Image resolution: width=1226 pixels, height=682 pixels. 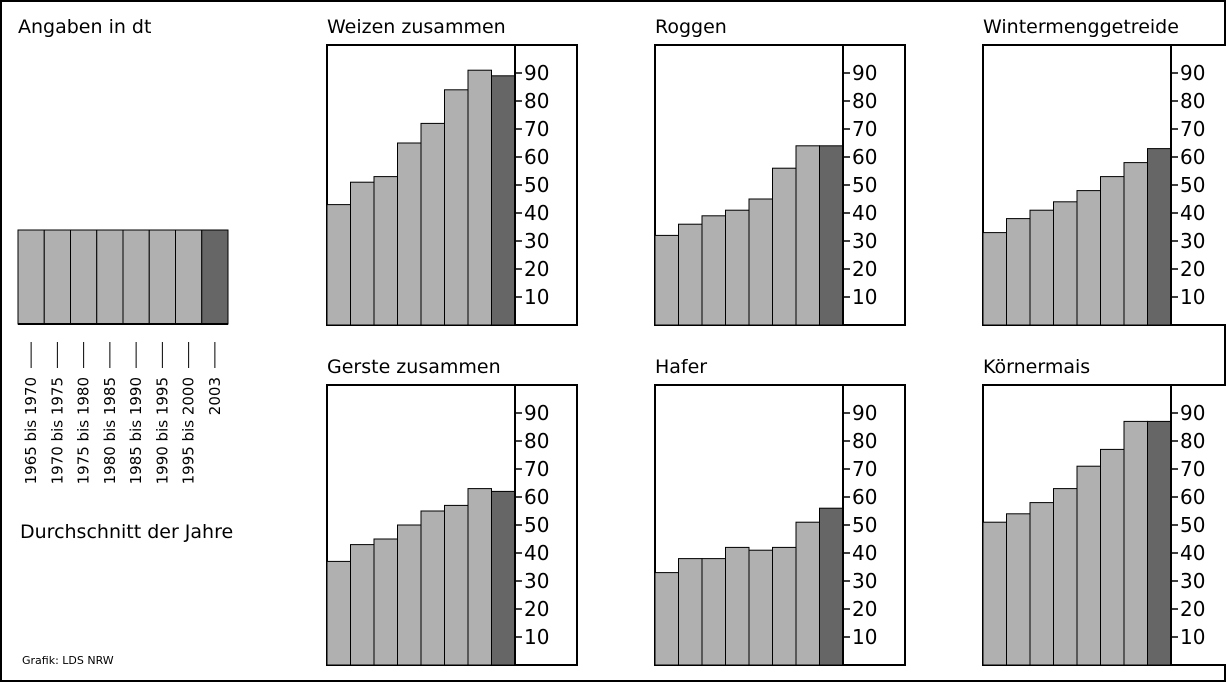 I want to click on chart-weizen: Weizen zusammen 10 20 30 40 50 60 70 80 90, so click(x=452, y=171).